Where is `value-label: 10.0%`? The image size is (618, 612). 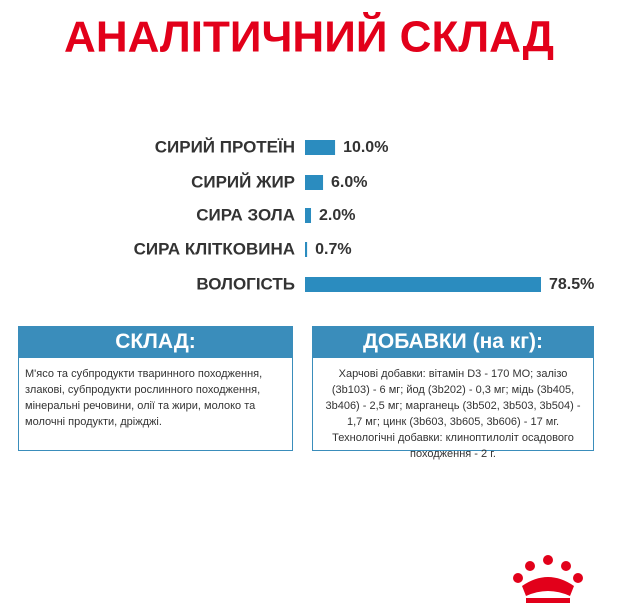
value-label: 10.0% is located at coordinates (365, 147).